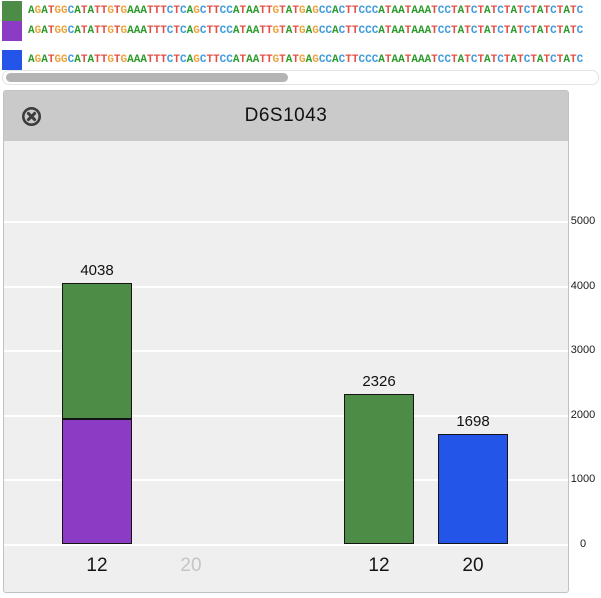  Describe the element at coordinates (583, 350) in the screenshot. I see `y-tick-label-3000: 3000` at that location.